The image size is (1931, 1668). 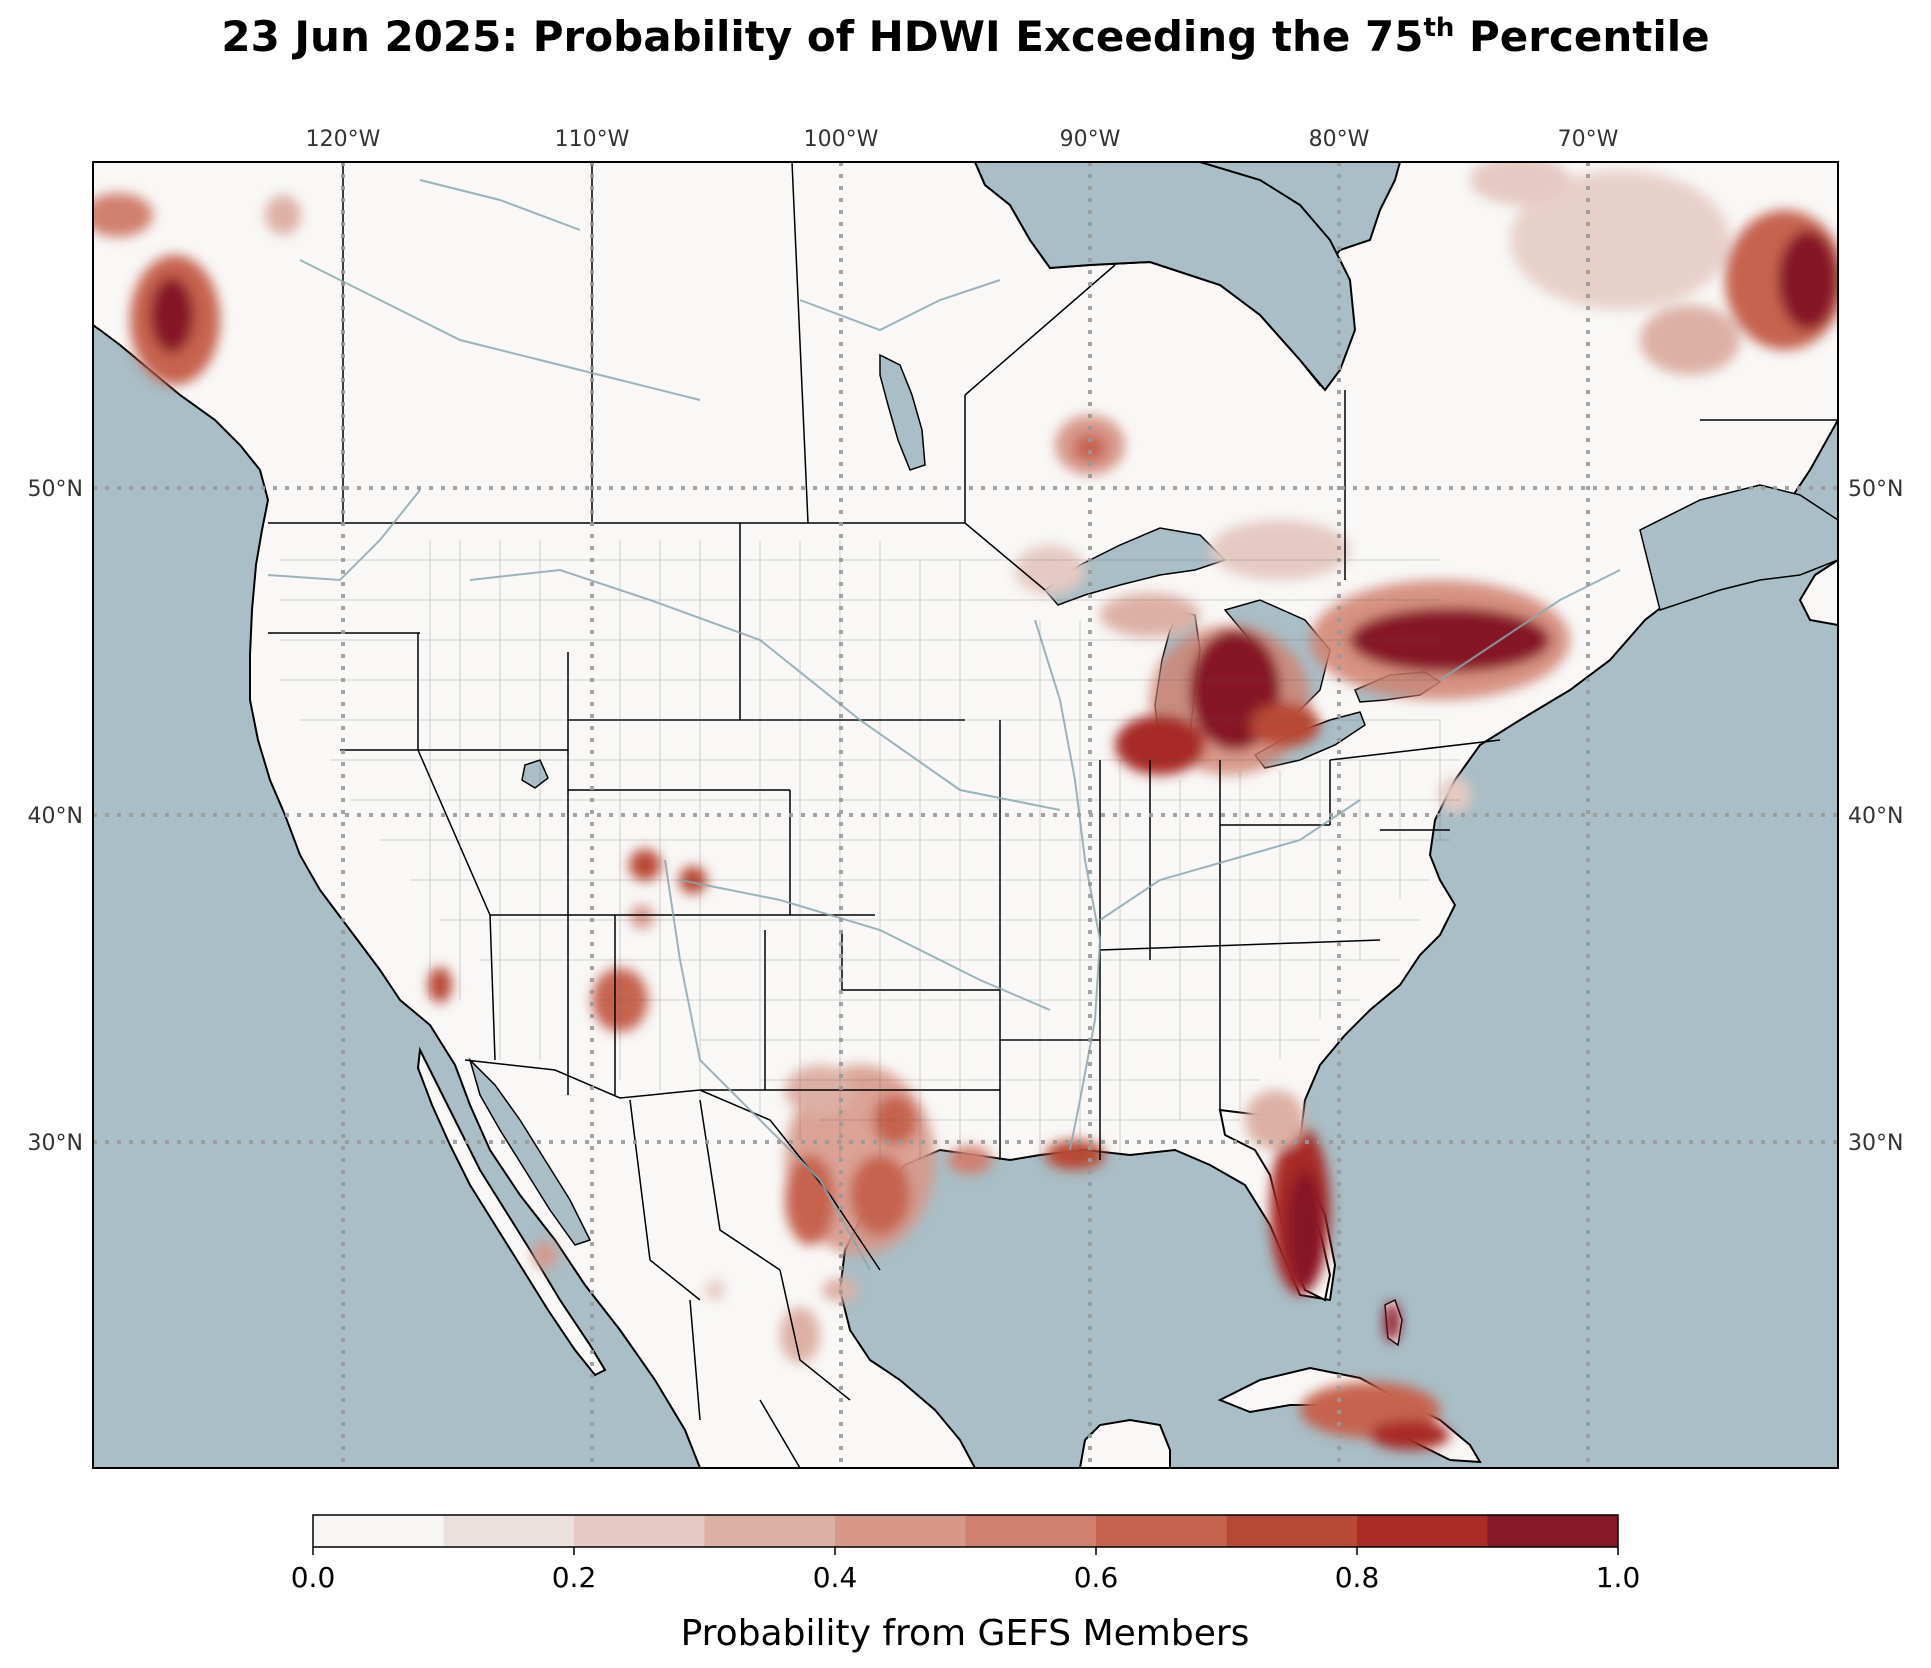 I want to click on prob-east-texas-coast, so click(x=970, y=1160).